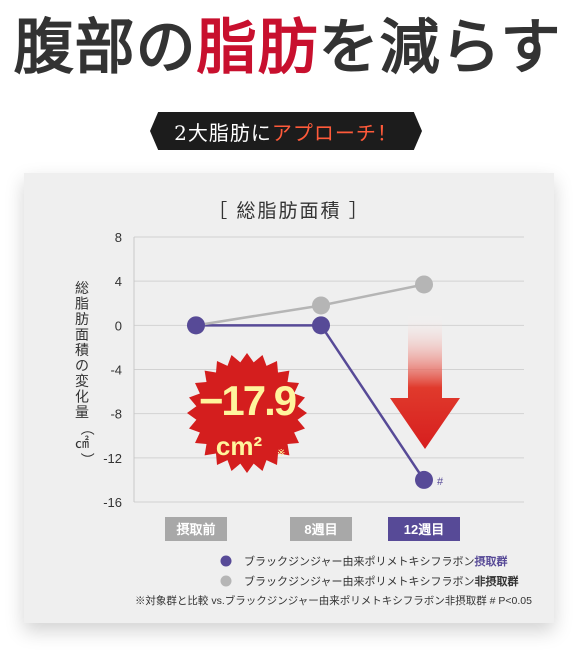 This screenshot has height=651, width=575. What do you see at coordinates (247, 400) in the screenshot?
I see `badge-value: −17.9` at bounding box center [247, 400].